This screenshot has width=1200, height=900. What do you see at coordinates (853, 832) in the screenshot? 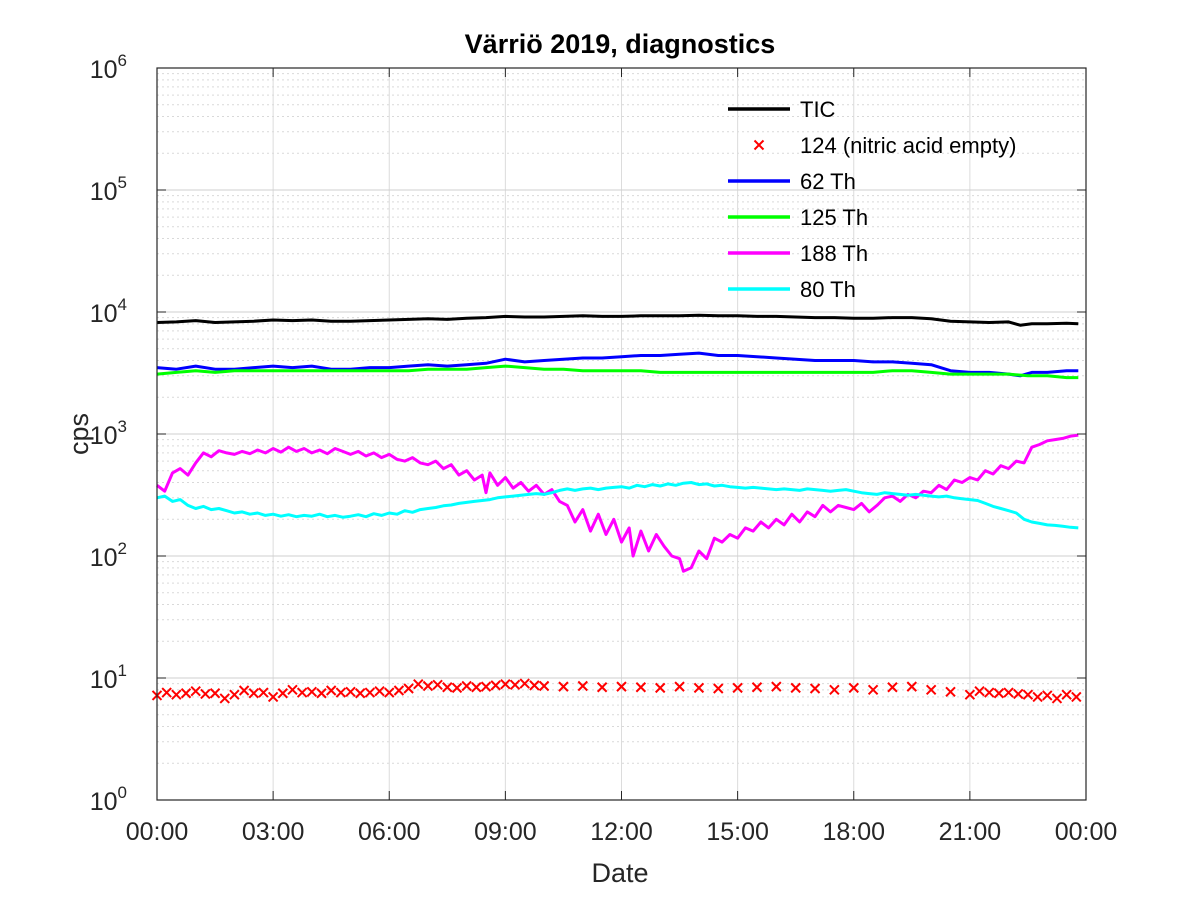
I see `x-tick-label: 18:00` at bounding box center [853, 832].